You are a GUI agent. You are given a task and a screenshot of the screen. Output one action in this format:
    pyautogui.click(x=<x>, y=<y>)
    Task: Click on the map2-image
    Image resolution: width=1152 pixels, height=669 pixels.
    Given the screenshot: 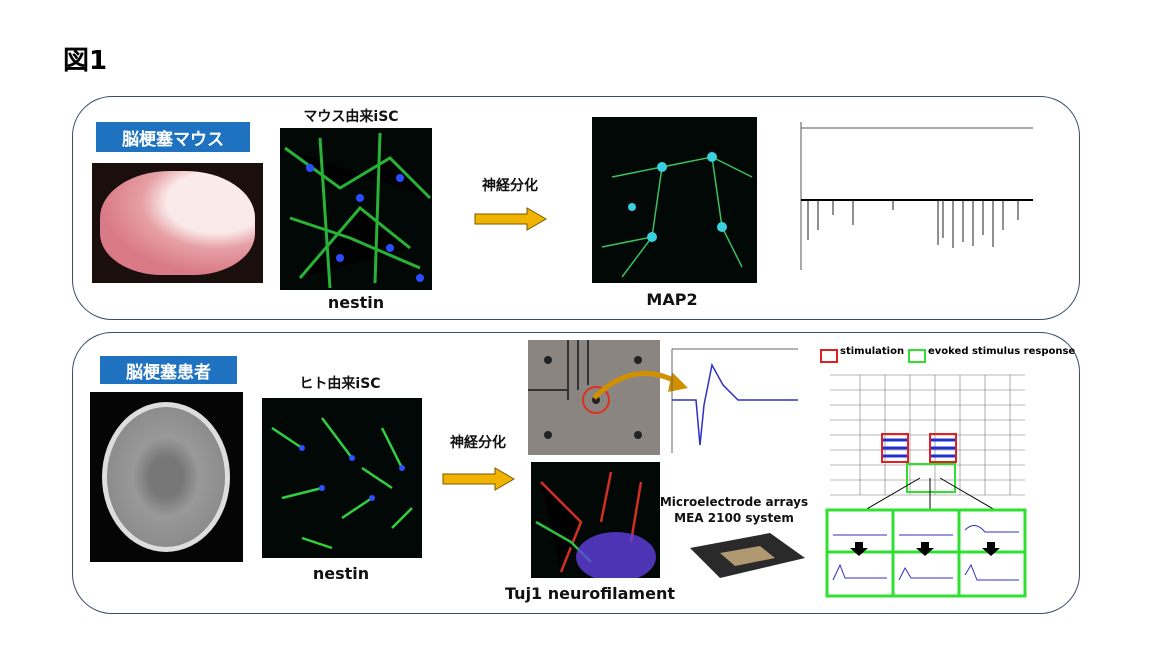 What is the action you would take?
    pyautogui.click(x=674, y=200)
    